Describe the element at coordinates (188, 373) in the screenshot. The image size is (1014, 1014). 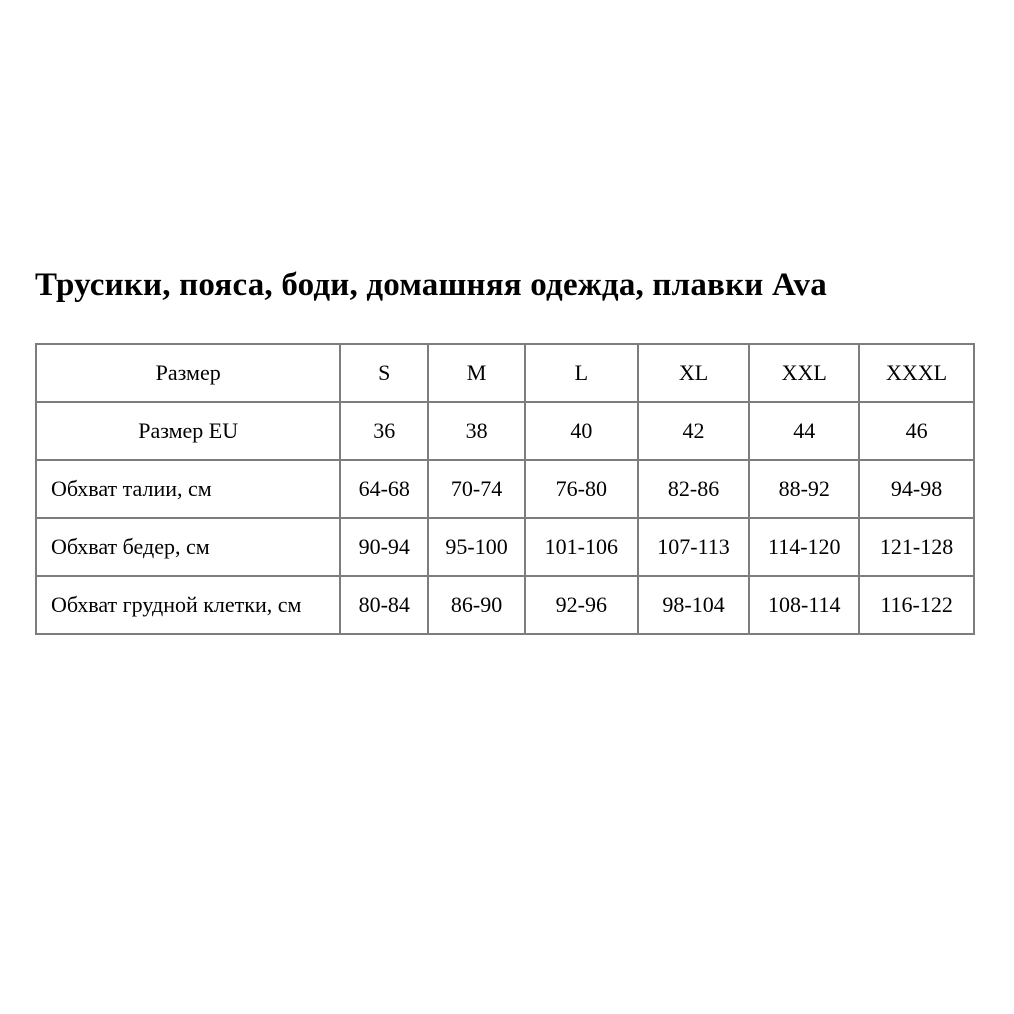
I see `header-label-cell: Размер` at that location.